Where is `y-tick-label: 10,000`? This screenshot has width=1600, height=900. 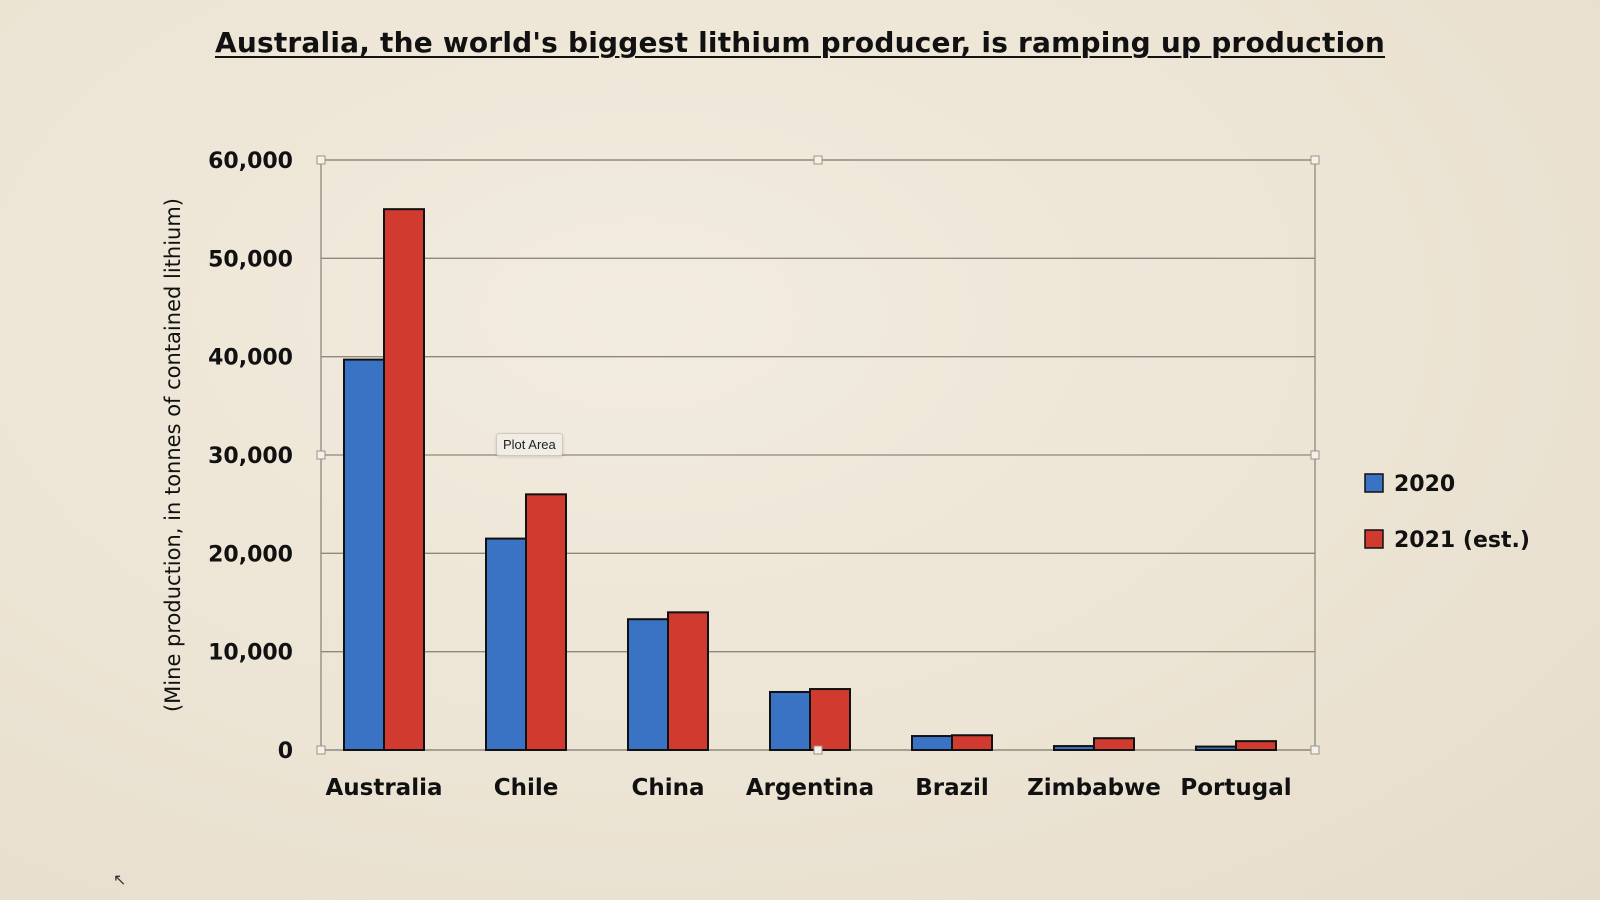 y-tick-label: 10,000 is located at coordinates (250, 653).